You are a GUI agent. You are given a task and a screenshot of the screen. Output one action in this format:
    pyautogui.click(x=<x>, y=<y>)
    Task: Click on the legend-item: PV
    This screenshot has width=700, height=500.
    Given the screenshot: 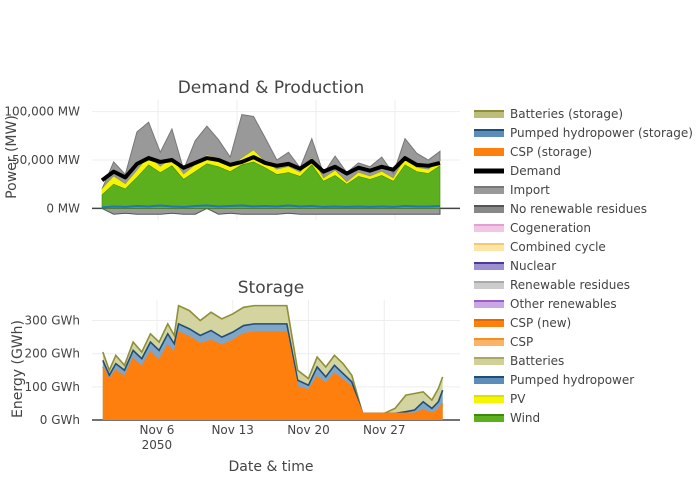 What is the action you would take?
    pyautogui.click(x=500, y=399)
    